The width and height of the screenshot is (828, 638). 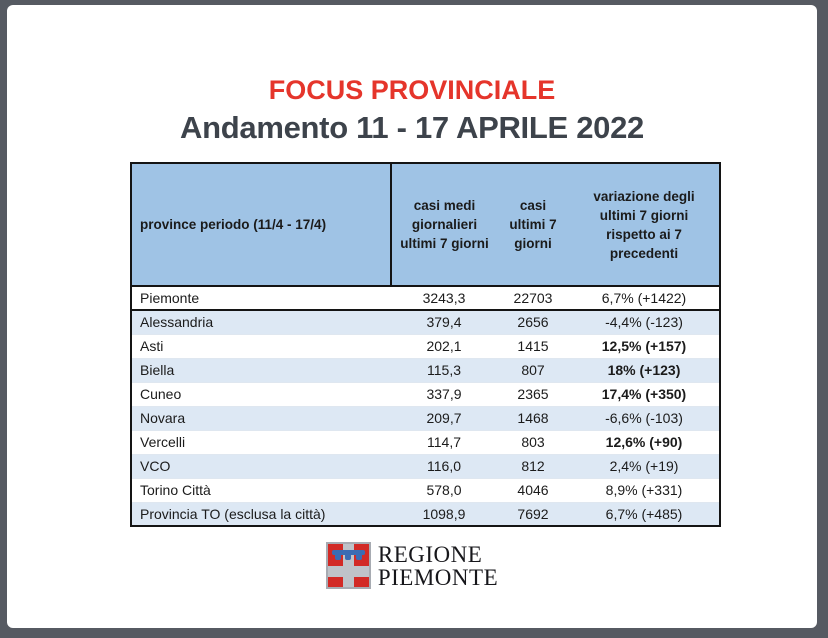 I want to click on logo-line-regione: REGIONE, so click(x=430, y=554).